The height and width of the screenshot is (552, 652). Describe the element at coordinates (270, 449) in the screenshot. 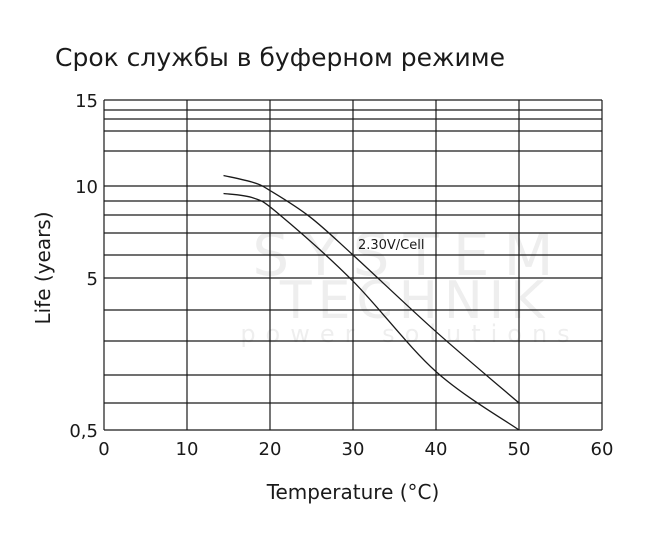

I see `x-tick-label: 20` at that location.